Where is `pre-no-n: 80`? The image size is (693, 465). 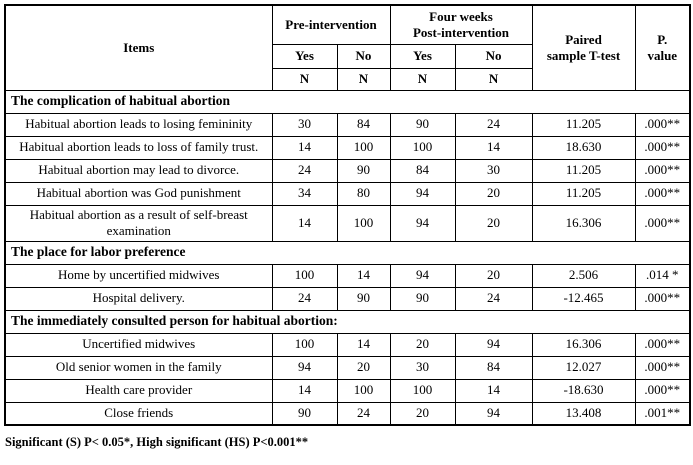
pre-no-n: 80 is located at coordinates (363, 193).